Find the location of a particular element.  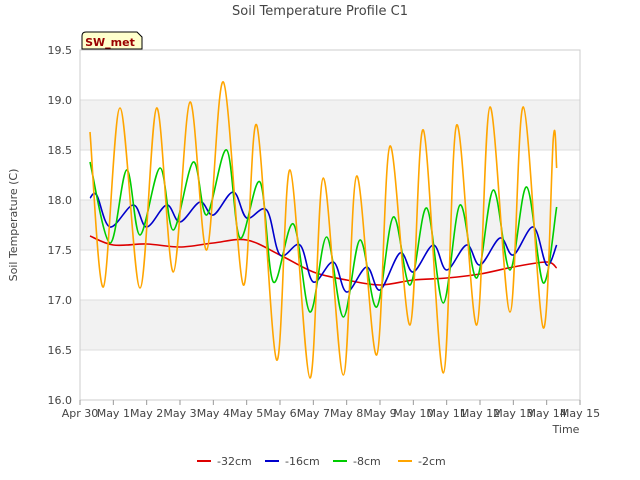

x-tick-label: May 8 is located at coordinates (346, 413).